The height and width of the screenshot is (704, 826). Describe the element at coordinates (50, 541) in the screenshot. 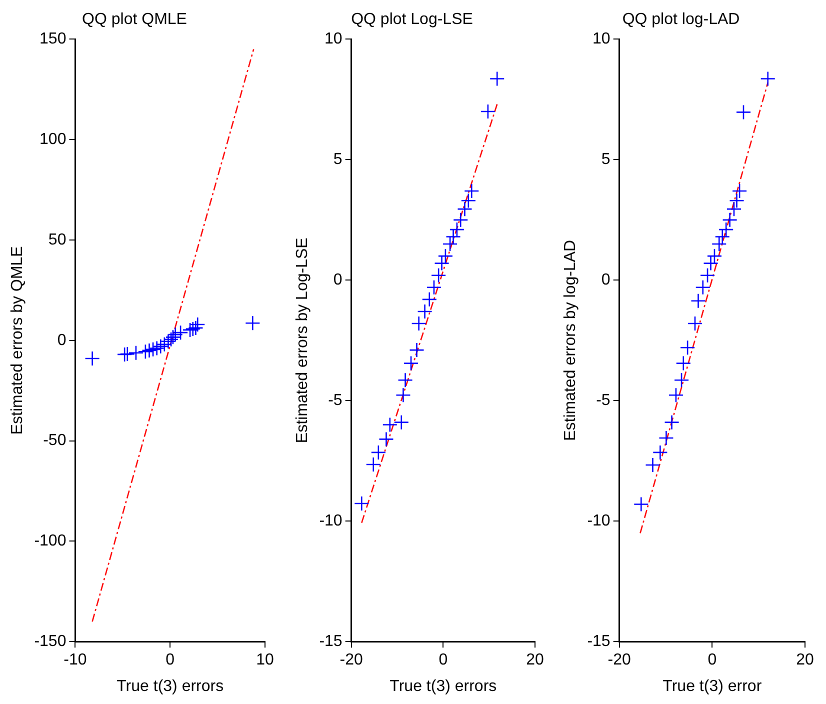

I see `y-tick-label: -100` at that location.